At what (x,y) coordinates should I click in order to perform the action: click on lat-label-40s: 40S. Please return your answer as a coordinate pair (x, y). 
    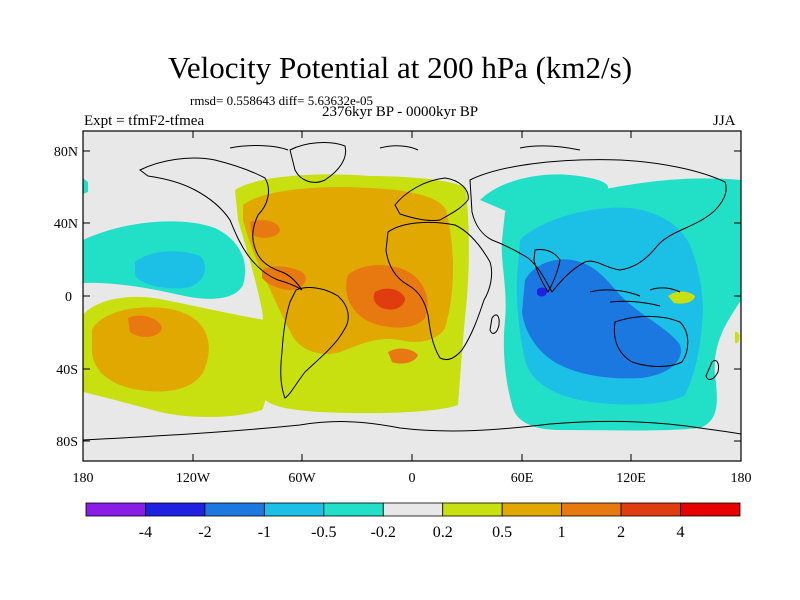
    Looking at the image, I should click on (67, 370).